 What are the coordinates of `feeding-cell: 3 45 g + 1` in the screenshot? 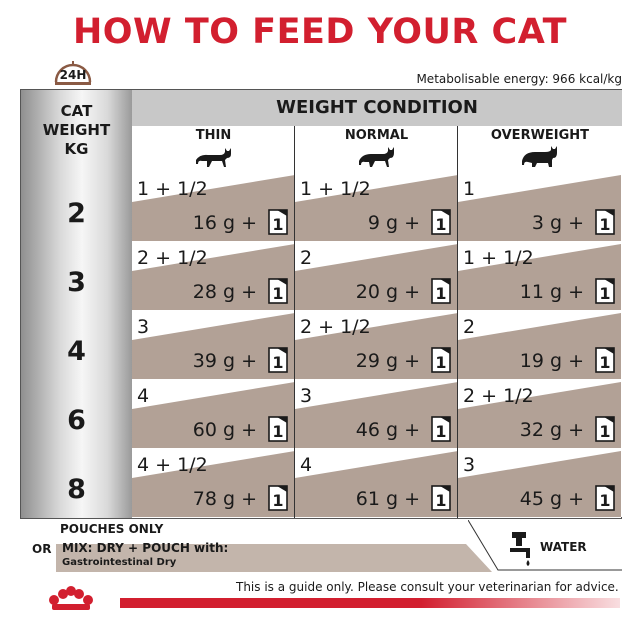 It's located at (540, 482).